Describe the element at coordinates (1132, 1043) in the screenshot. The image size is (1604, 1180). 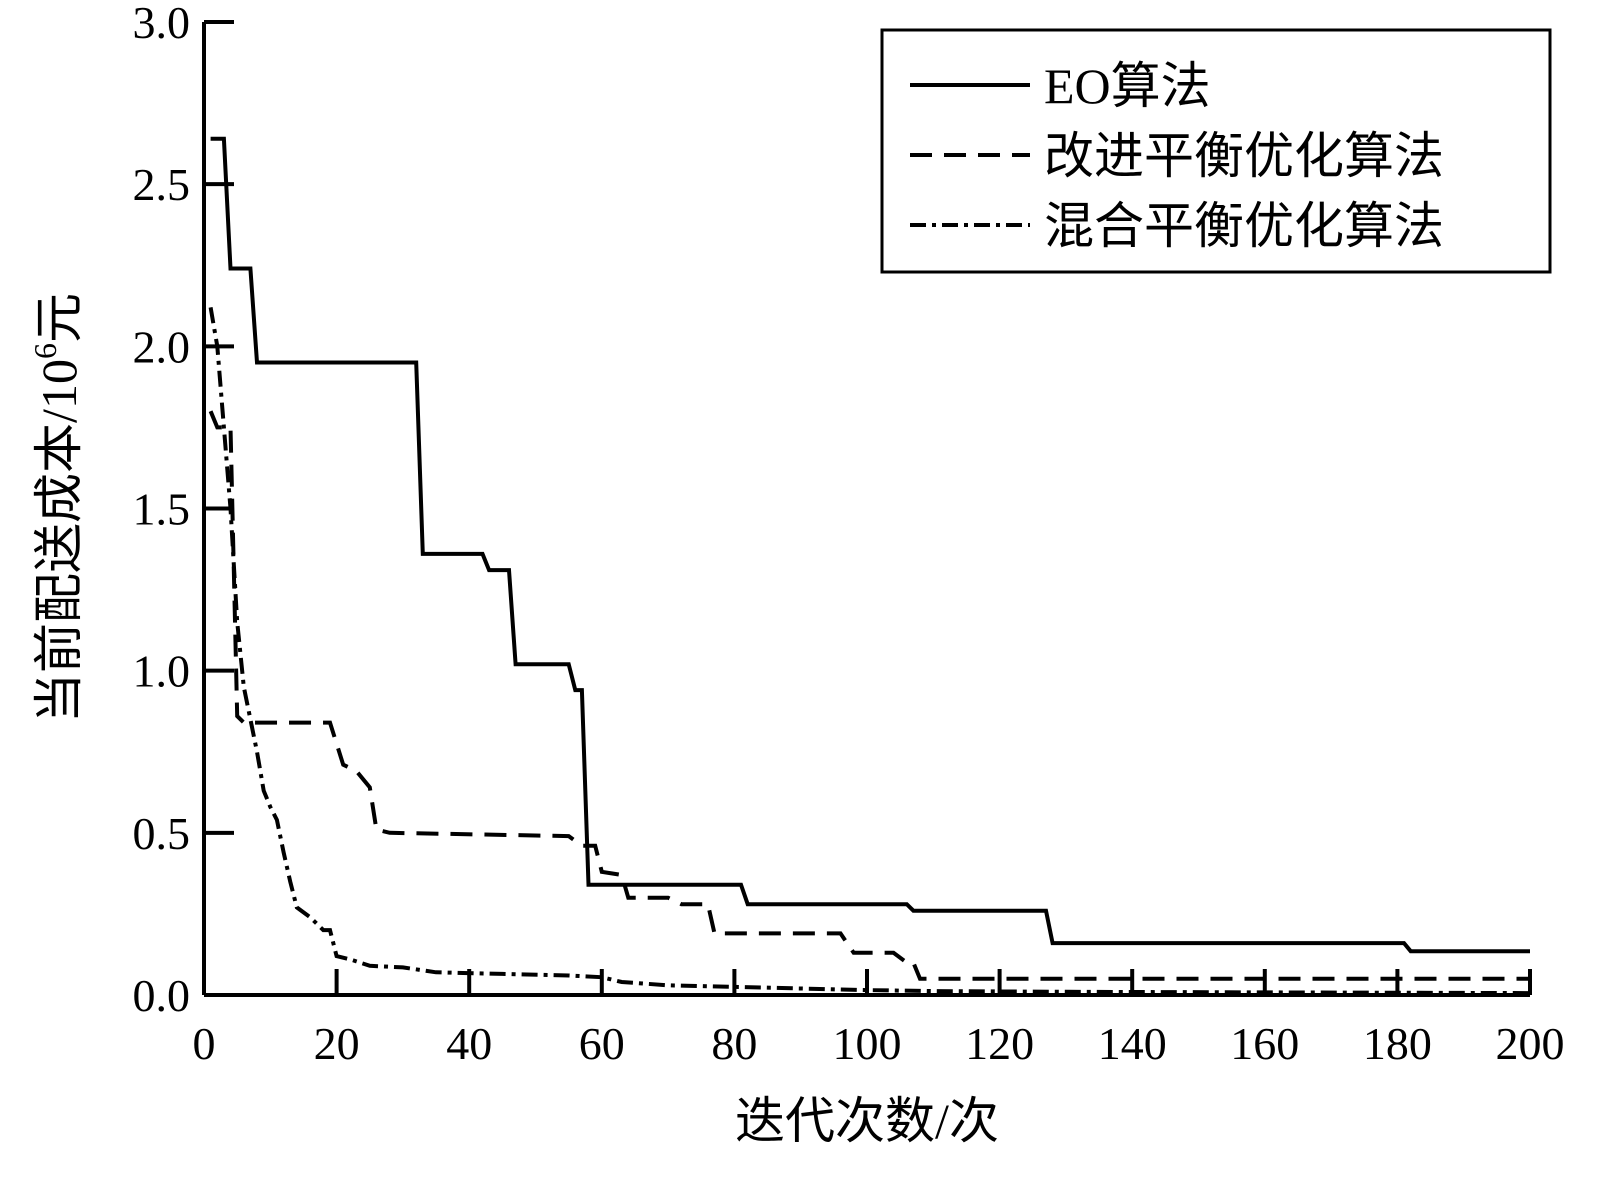
I see `x-tick-label: 140` at that location.